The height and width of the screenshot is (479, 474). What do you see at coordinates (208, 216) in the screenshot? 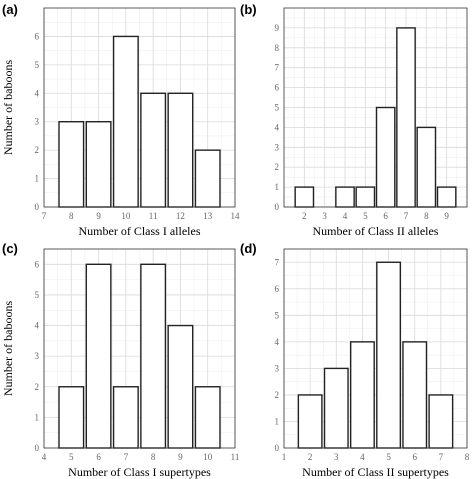
I see `x-tick-label: 13` at bounding box center [208, 216].